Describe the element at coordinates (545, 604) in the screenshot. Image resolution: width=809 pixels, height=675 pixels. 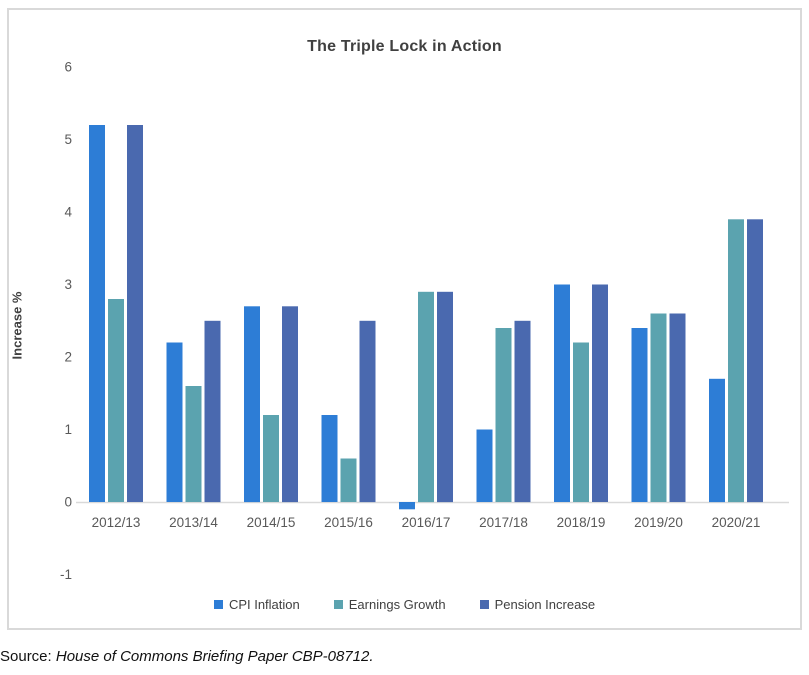
I see `legend-label: Pension Increase` at that location.